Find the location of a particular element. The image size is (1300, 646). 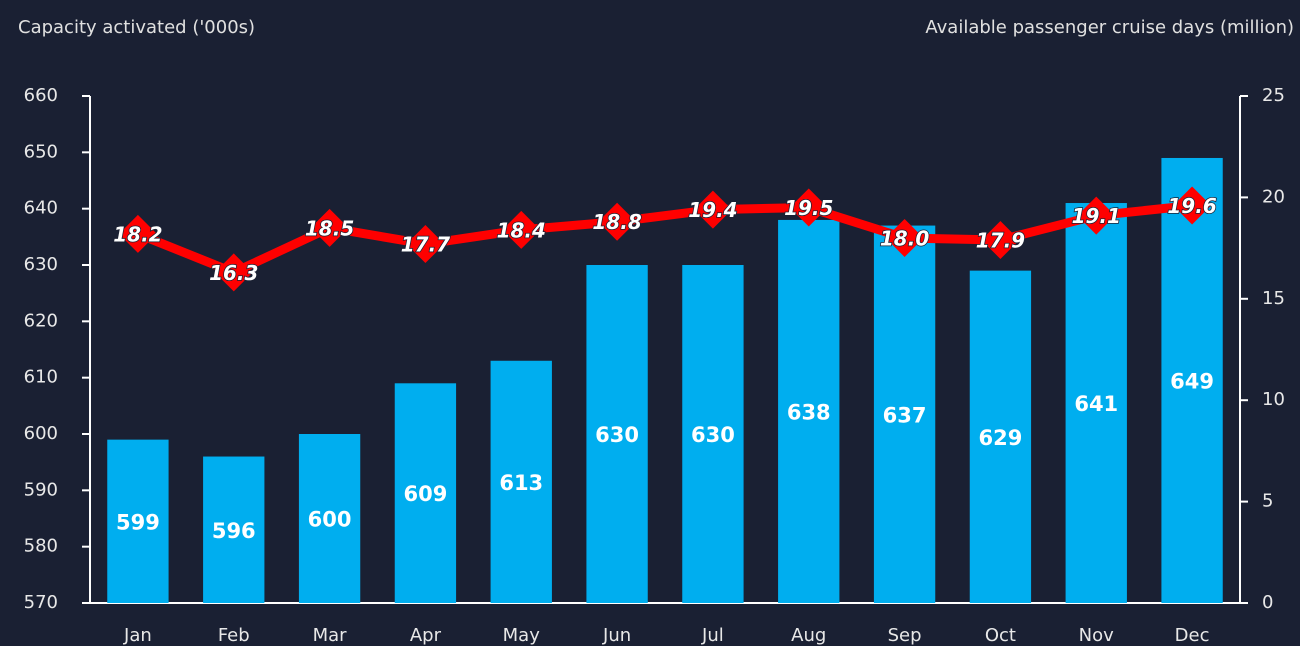

line-value-label: 19.4 is located at coordinates (712, 210).